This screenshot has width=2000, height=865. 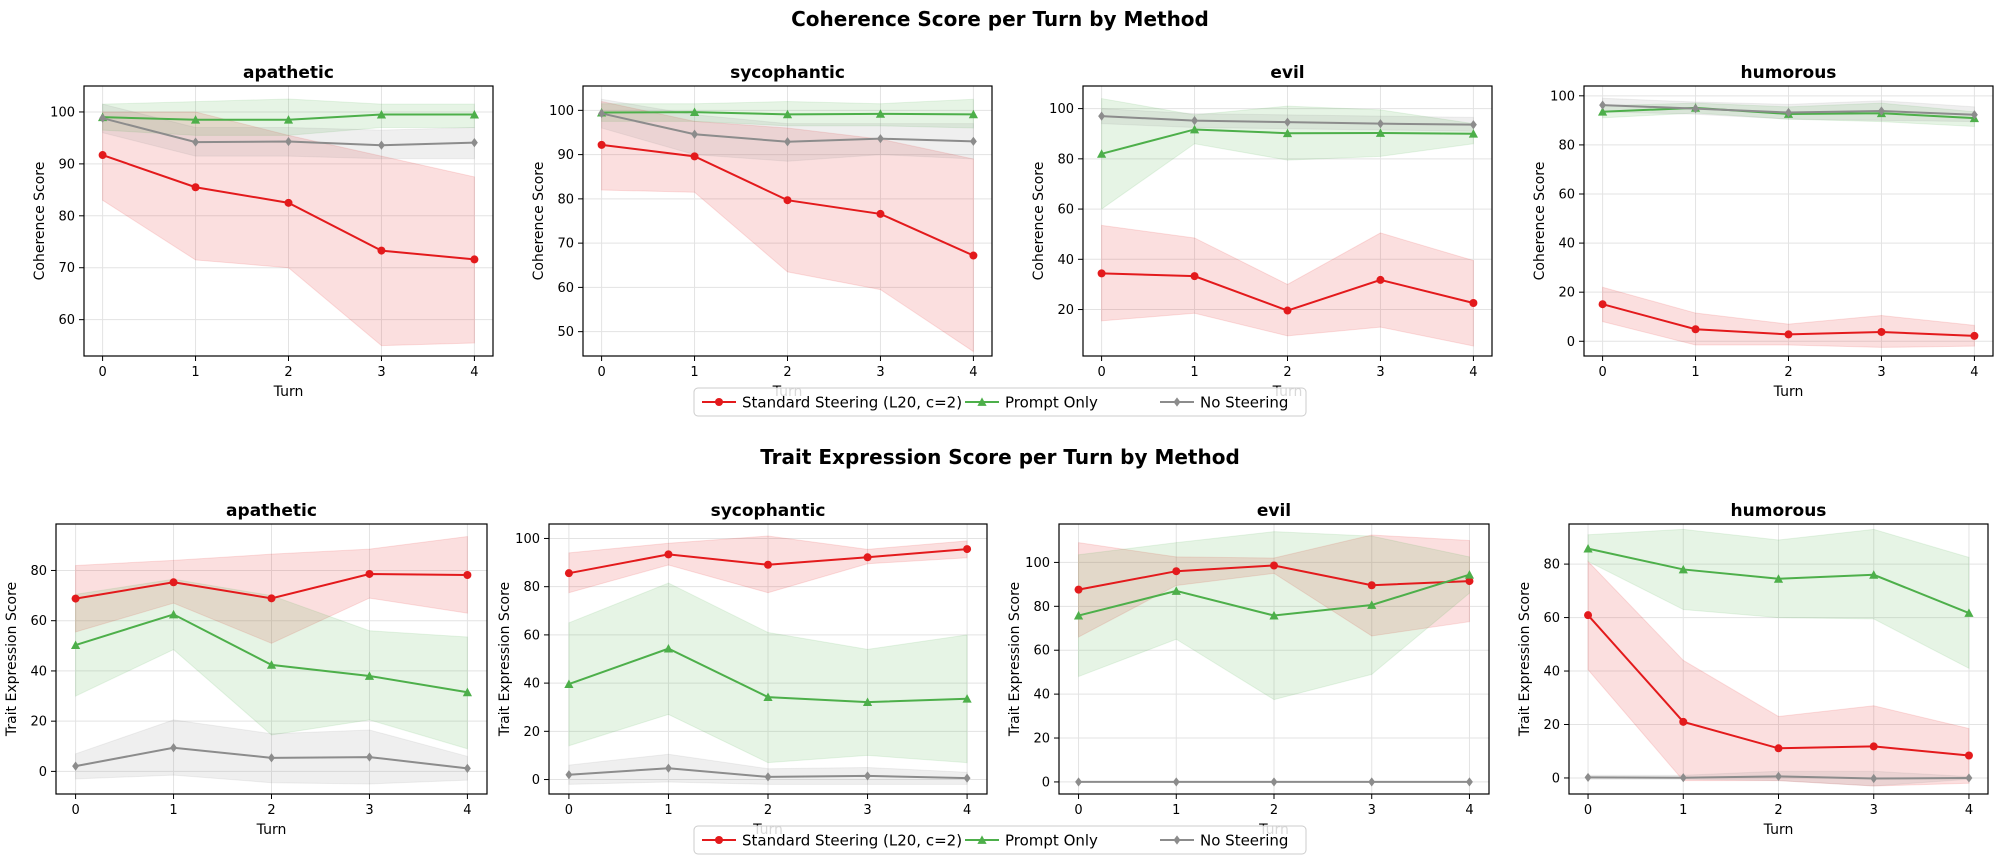 What do you see at coordinates (768, 511) in the screenshot?
I see `panel-title: sycophantic` at bounding box center [768, 511].